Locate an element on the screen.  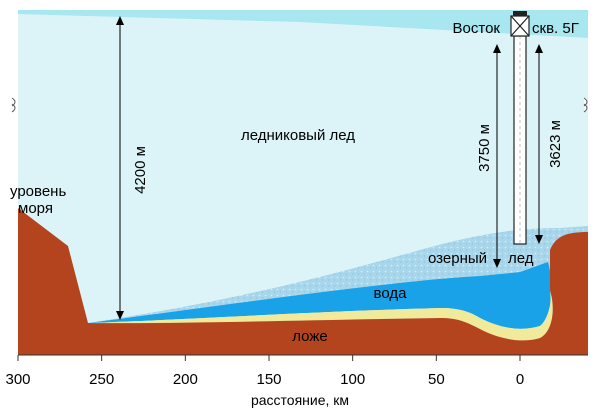
glacier-ice-label: ледниковый лед is located at coordinates (298, 135).